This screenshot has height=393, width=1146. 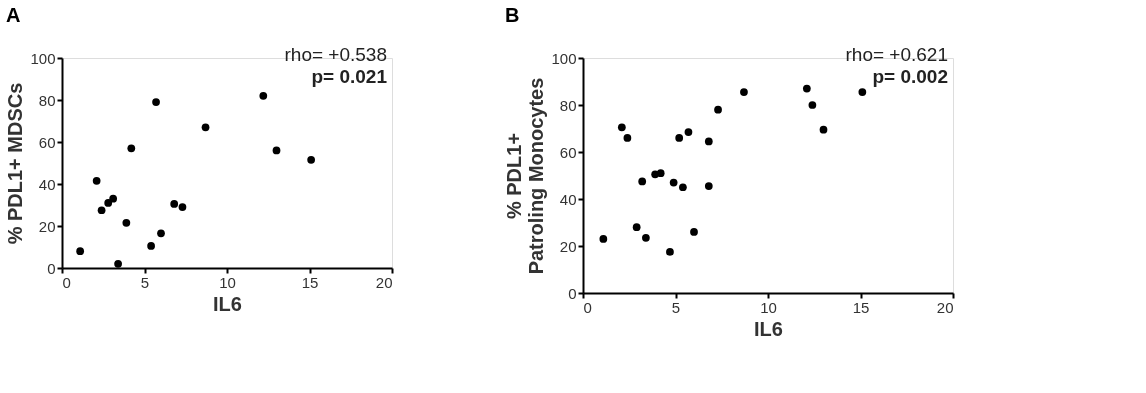 I want to click on annotation: p= 0.021, so click(x=349, y=76).